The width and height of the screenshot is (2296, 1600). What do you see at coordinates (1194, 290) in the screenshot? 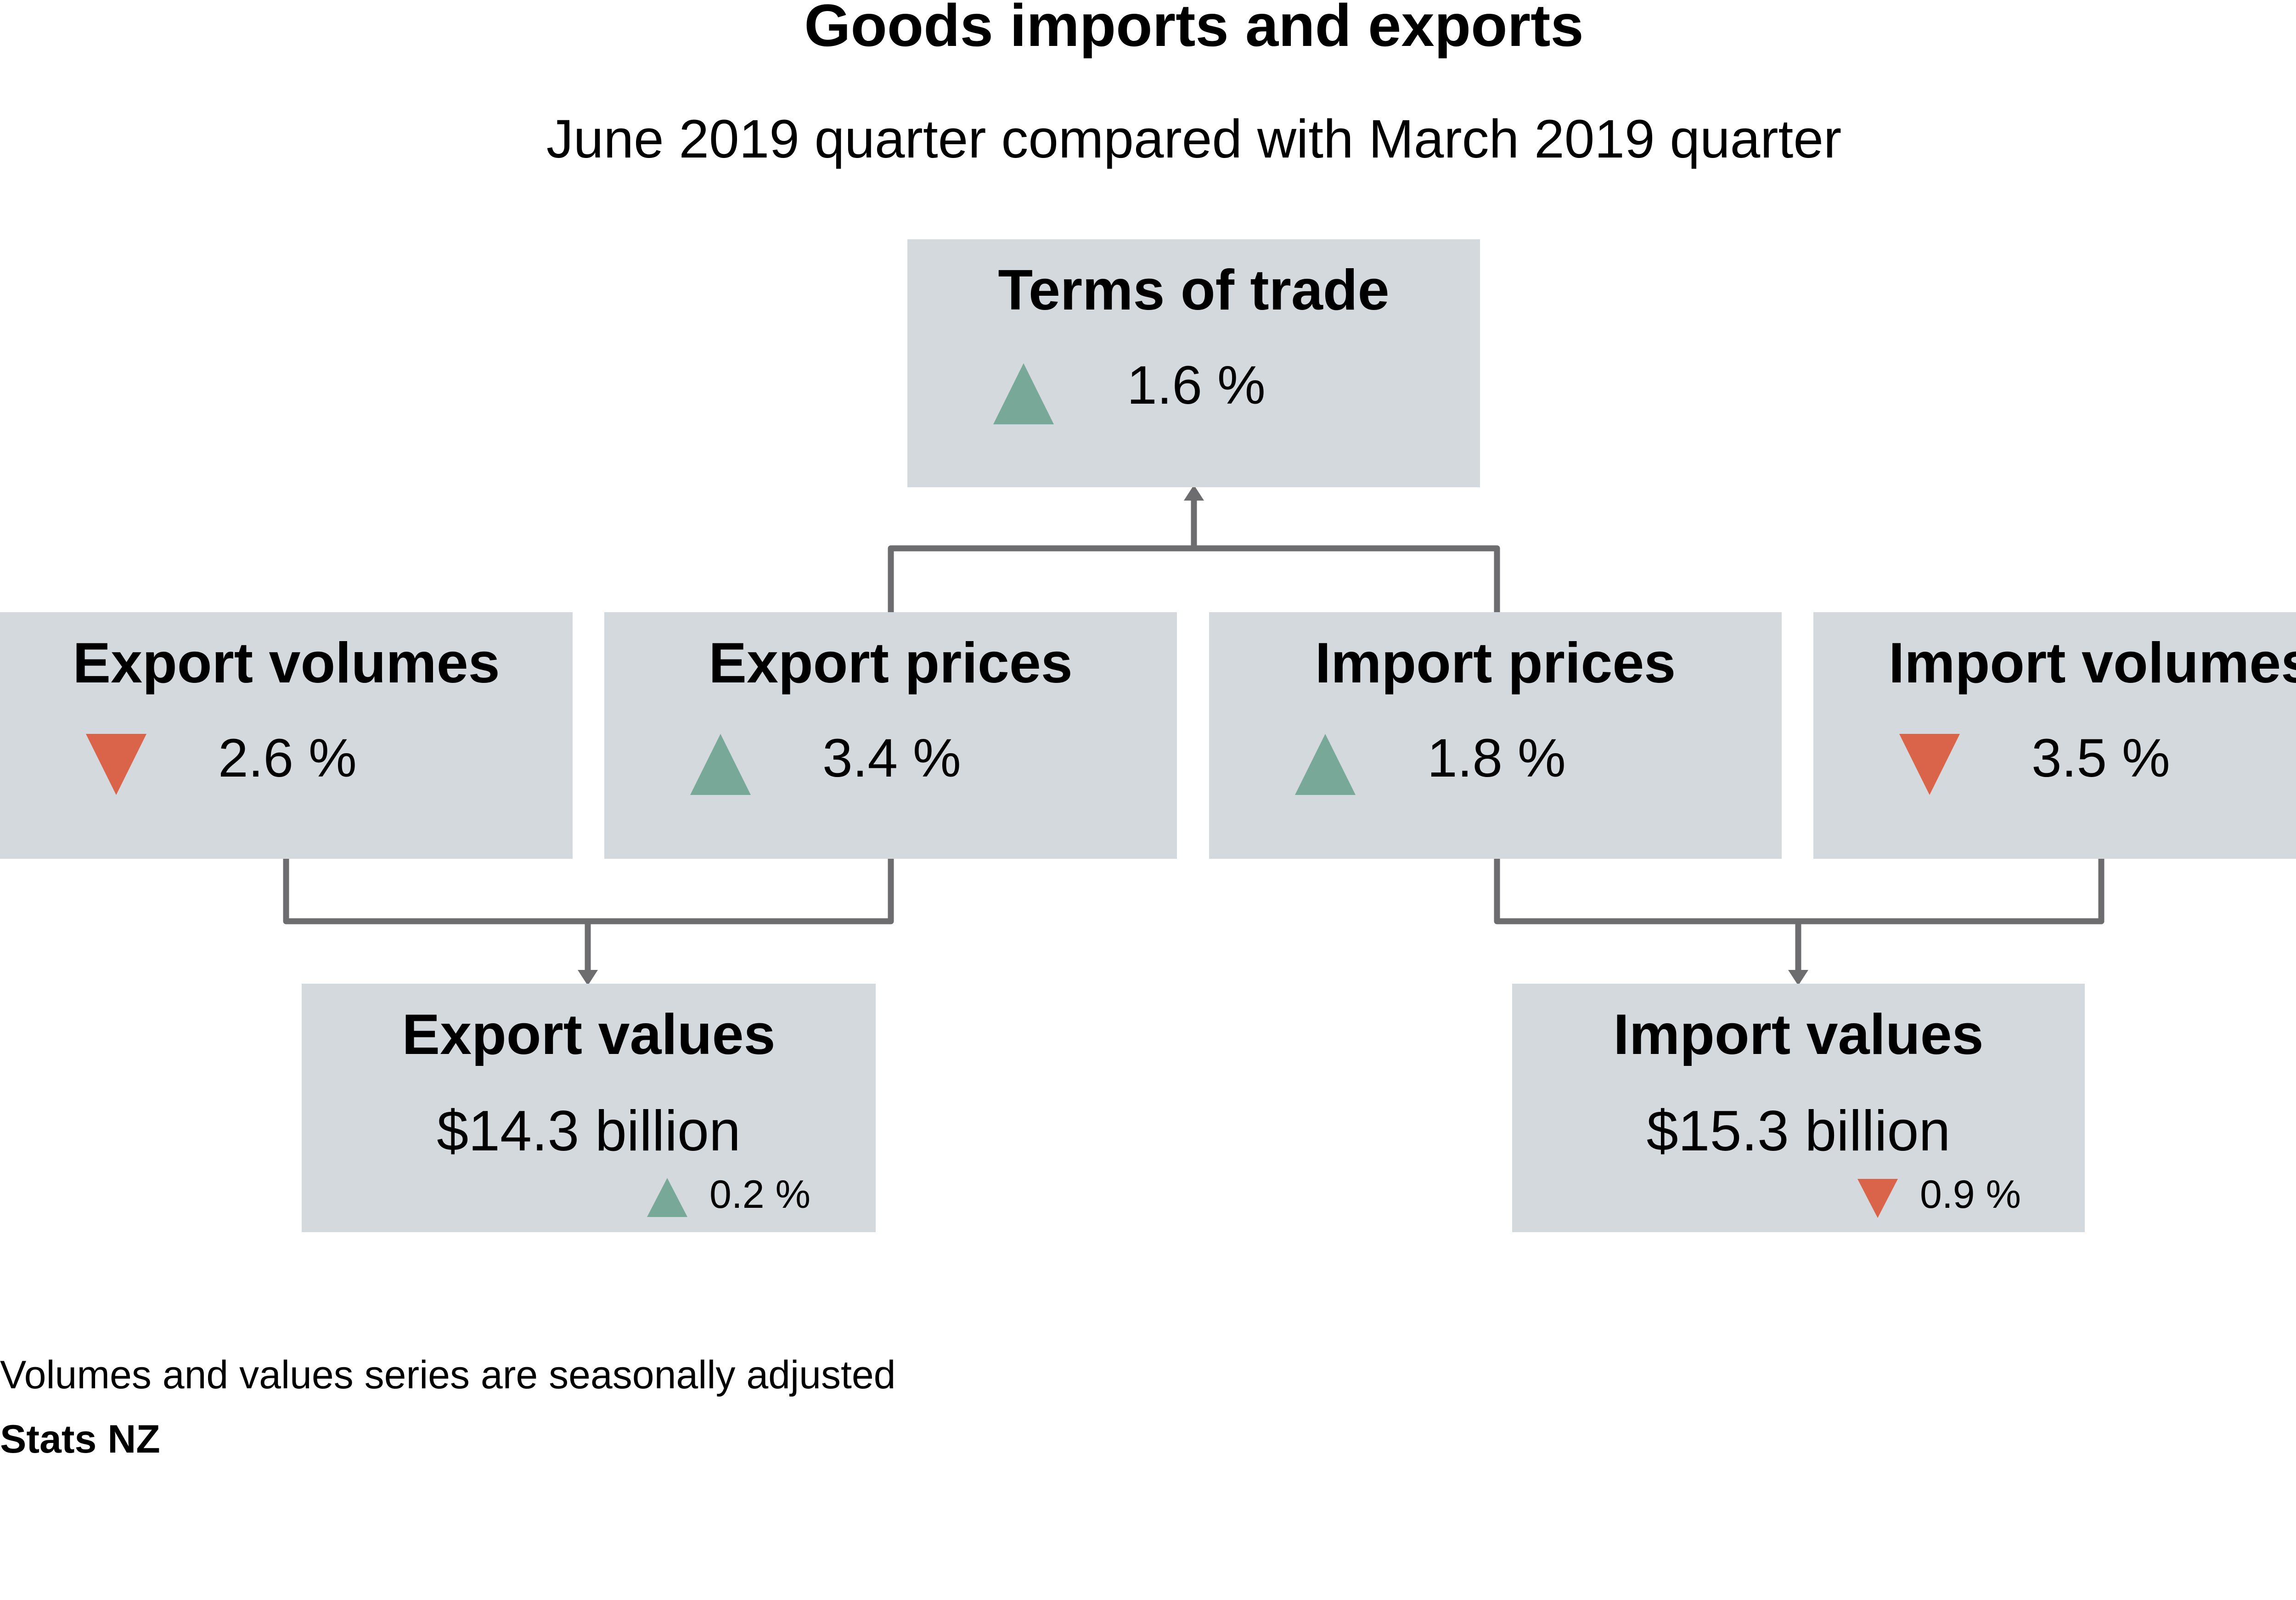
I see `box-label: Terms of trade` at bounding box center [1194, 290].